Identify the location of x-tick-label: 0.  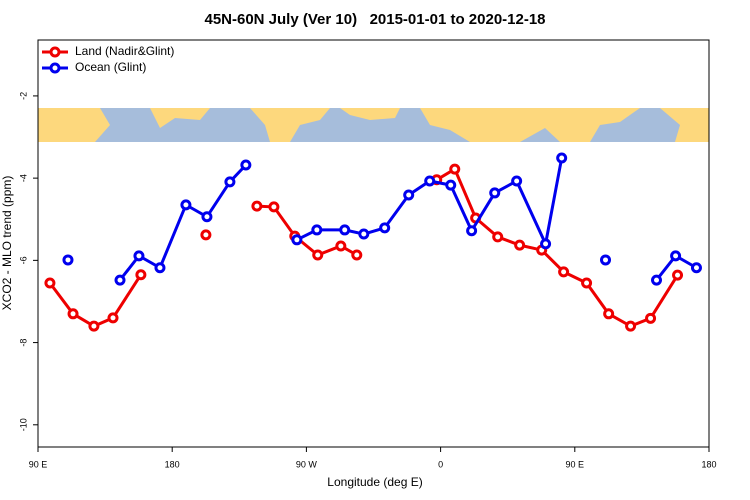
(440, 464).